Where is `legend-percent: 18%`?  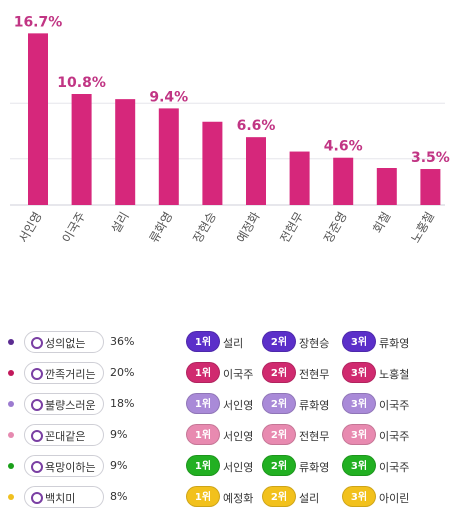 legend-percent: 18% is located at coordinates (122, 403).